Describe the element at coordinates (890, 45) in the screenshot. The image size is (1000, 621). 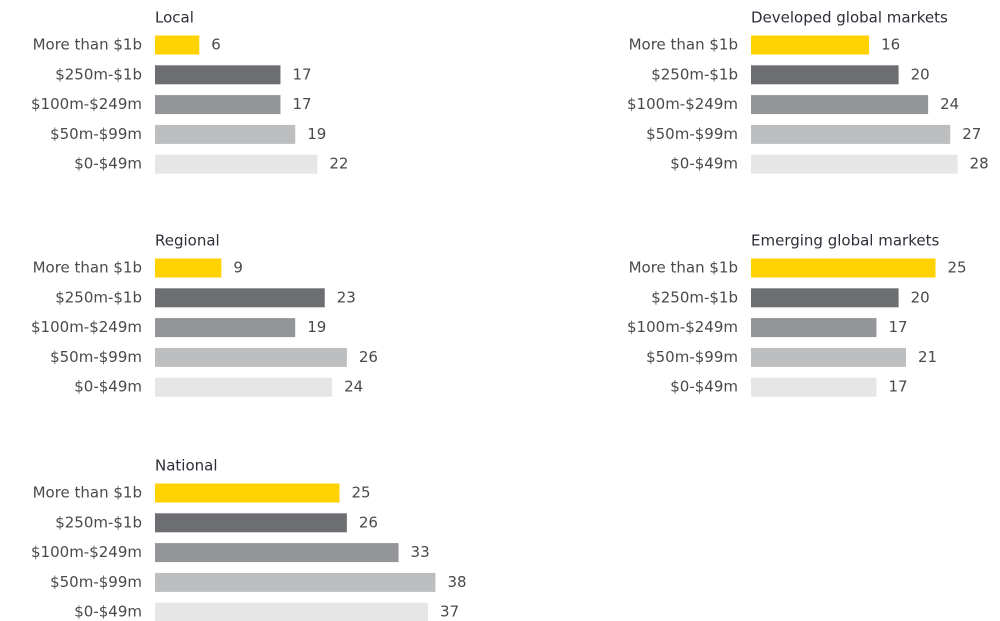
I see `value-label: 16` at that location.